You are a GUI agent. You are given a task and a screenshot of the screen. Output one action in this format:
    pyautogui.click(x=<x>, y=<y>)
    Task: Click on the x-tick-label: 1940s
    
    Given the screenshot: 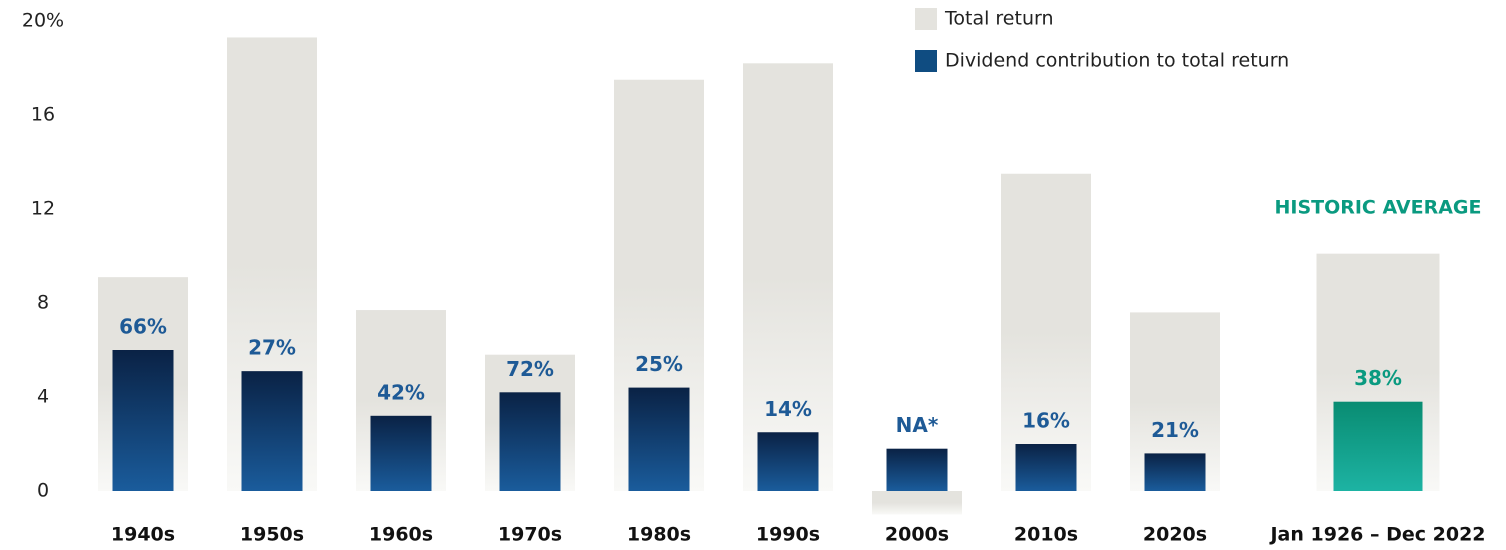 What is the action you would take?
    pyautogui.click(x=143, y=535)
    